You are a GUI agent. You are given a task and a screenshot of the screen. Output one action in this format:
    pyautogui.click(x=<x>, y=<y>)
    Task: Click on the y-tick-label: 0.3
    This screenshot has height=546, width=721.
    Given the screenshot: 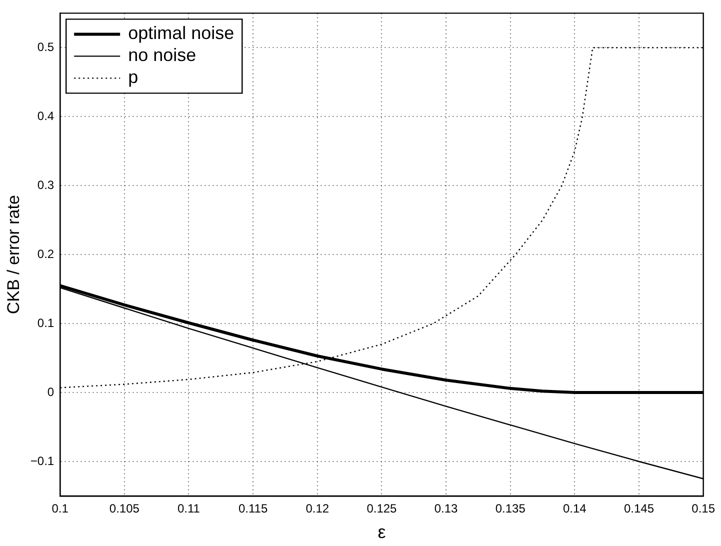 What is the action you would take?
    pyautogui.click(x=45, y=185)
    